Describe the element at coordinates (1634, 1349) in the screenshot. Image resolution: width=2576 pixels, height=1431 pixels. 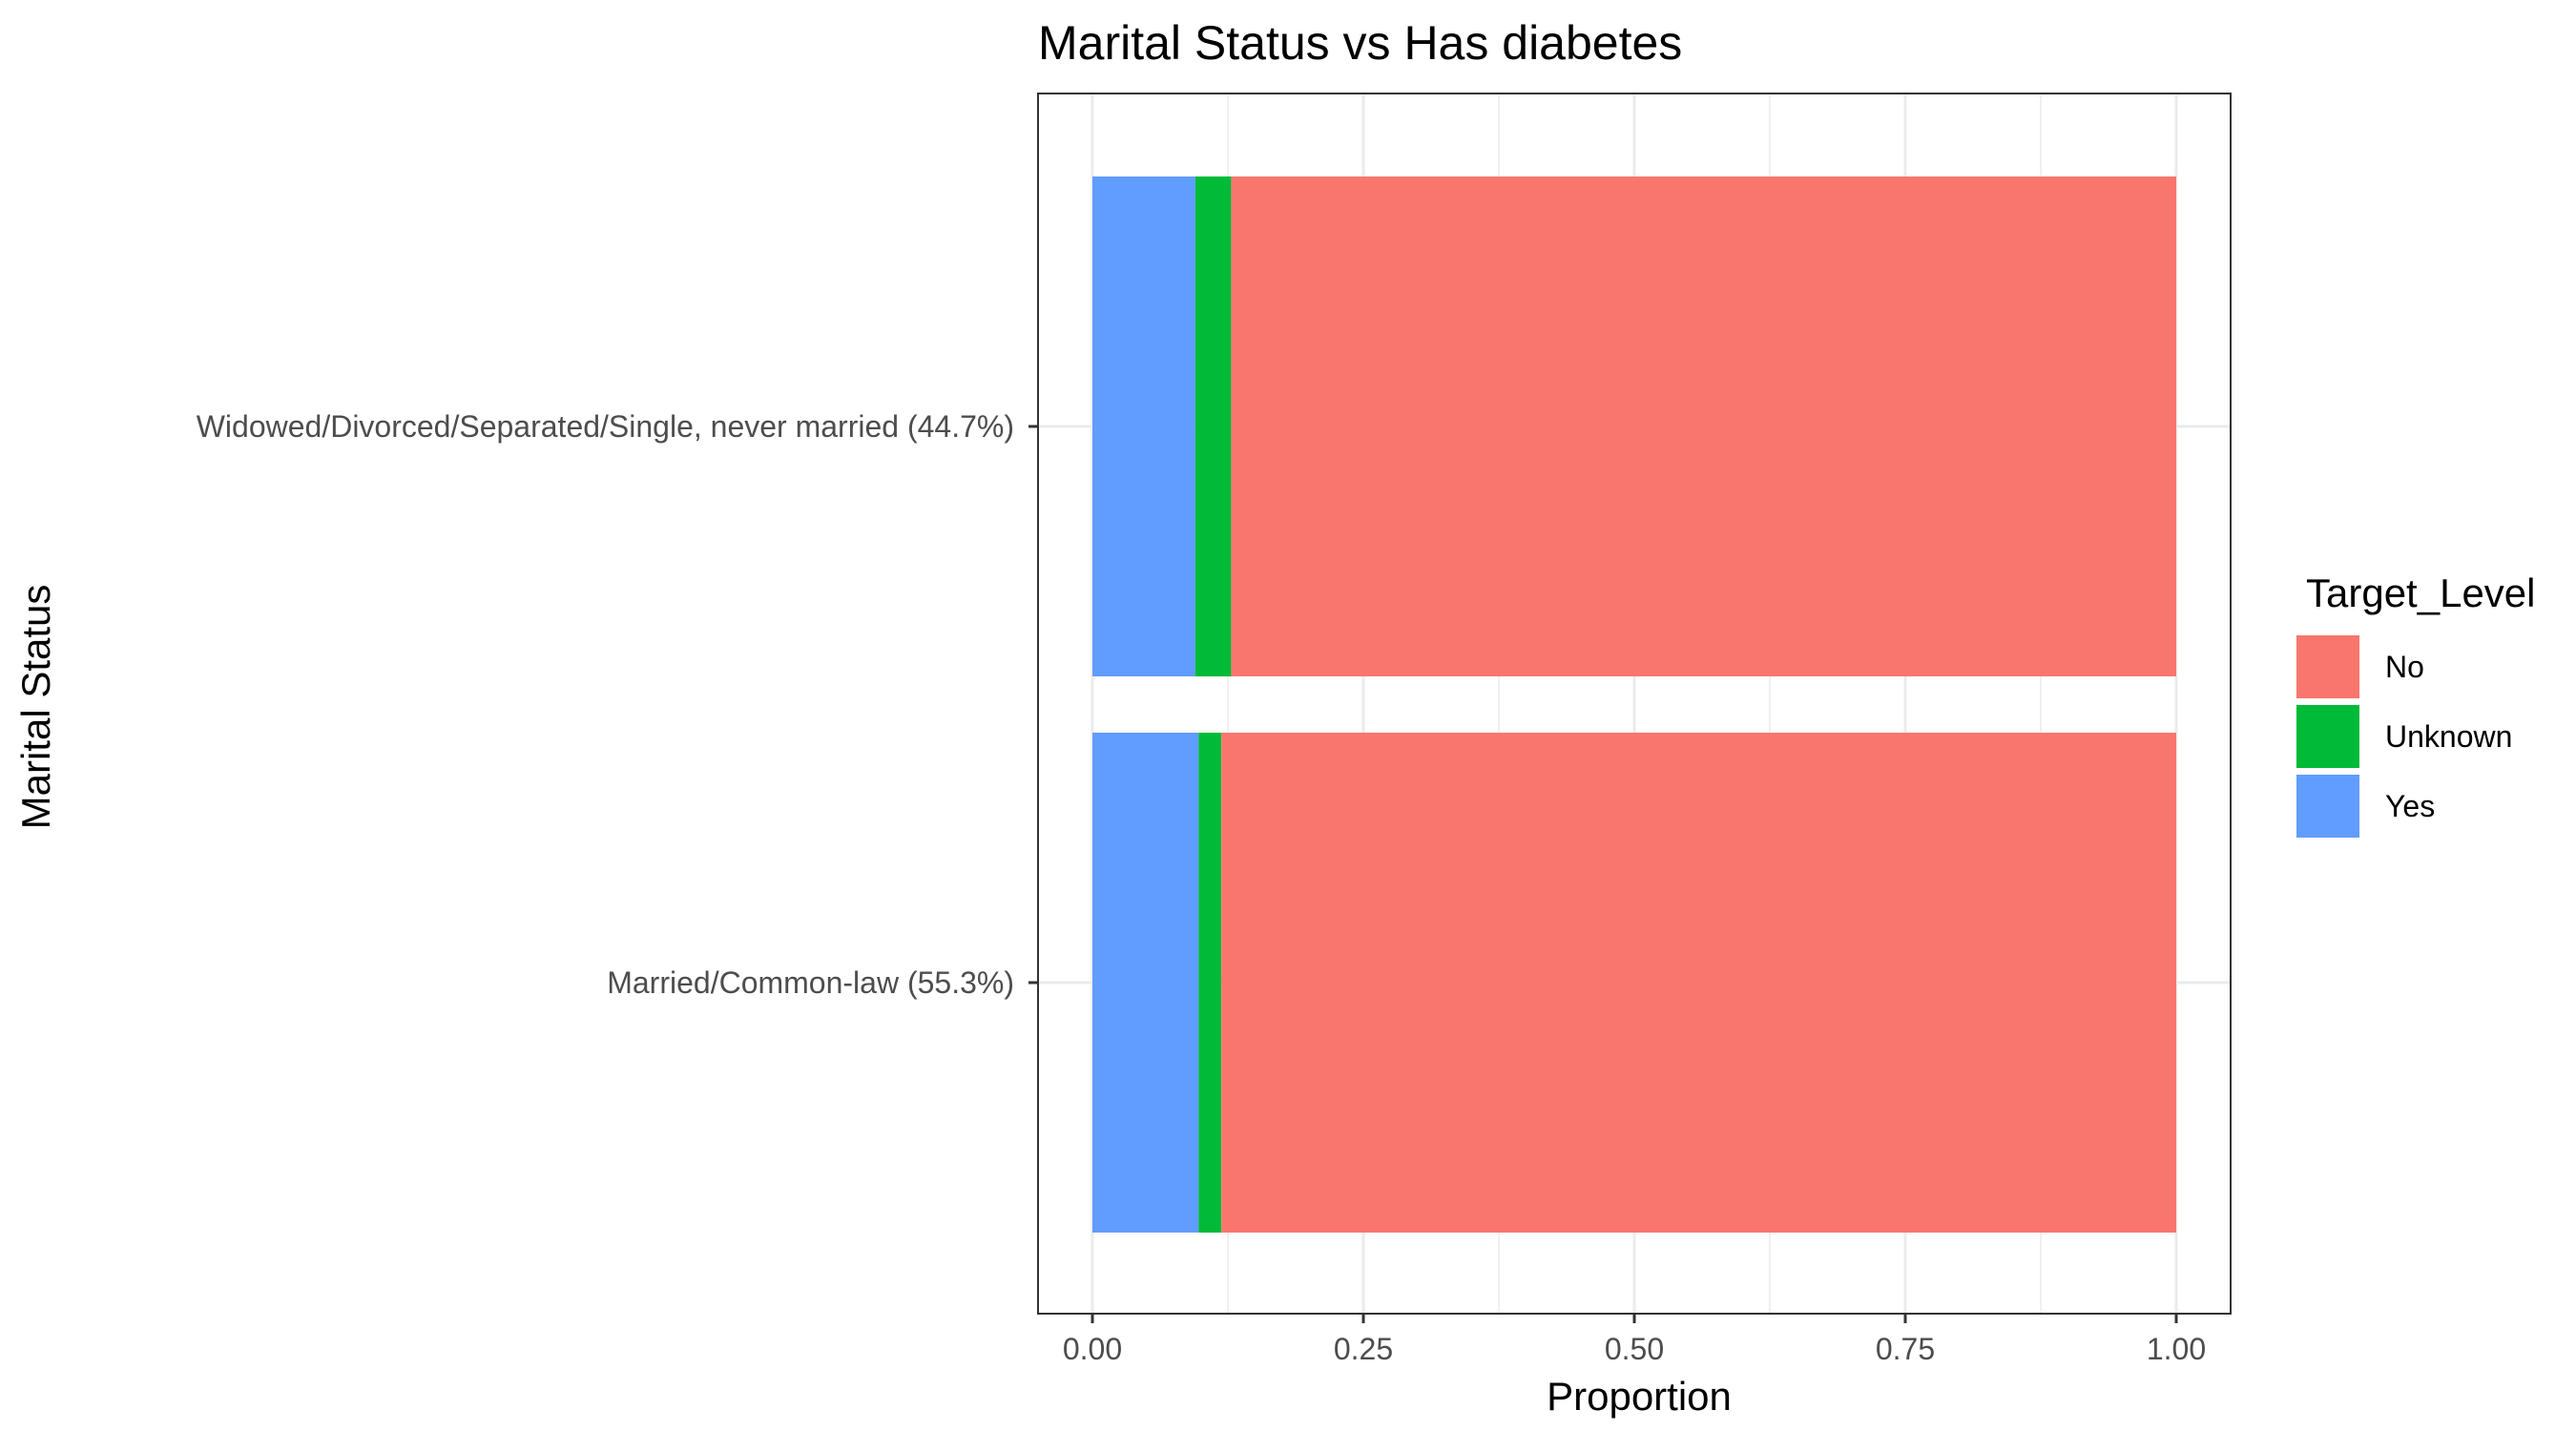
I see `x-tick-label-2: 0.50` at that location.